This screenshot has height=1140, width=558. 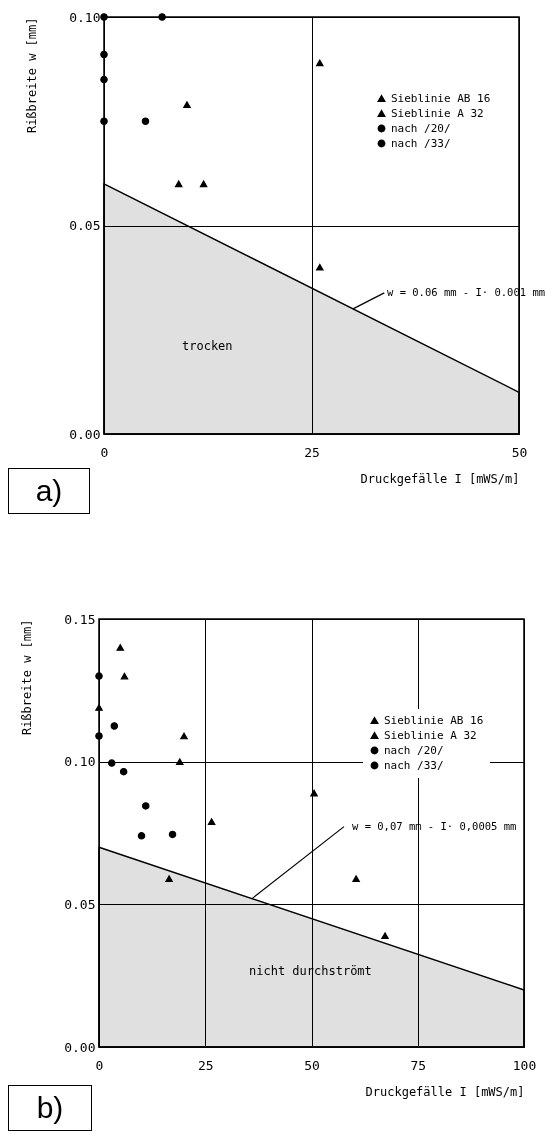 What do you see at coordinates (50, 1108) in the screenshot?
I see `text: b)` at bounding box center [50, 1108].